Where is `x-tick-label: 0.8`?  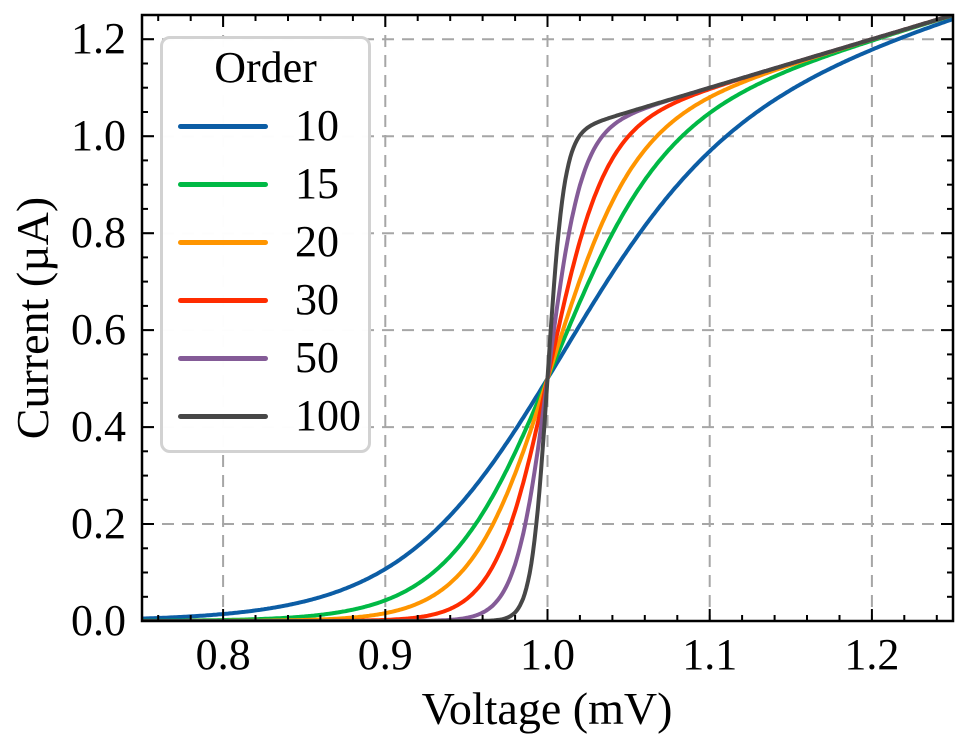
x-tick-label: 0.8 is located at coordinates (223, 654).